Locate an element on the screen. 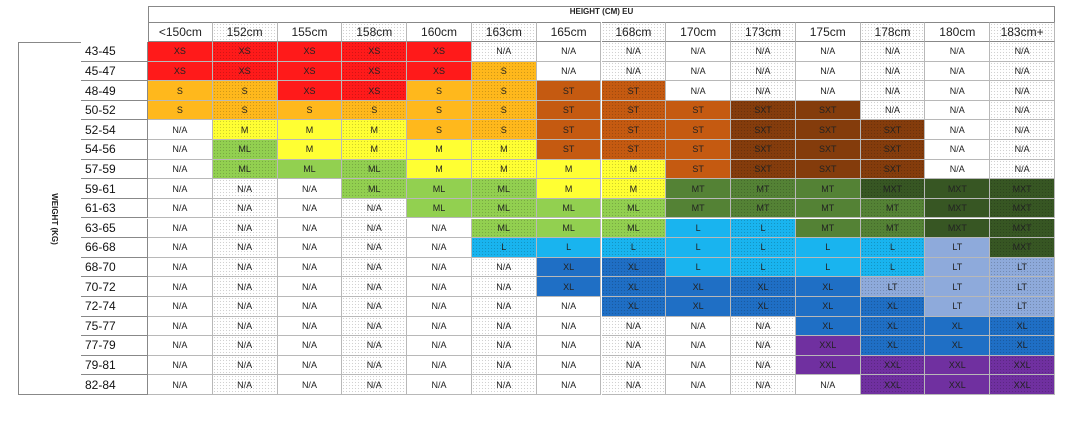 The image size is (1080, 435). column-header: 173cm is located at coordinates (763, 32).